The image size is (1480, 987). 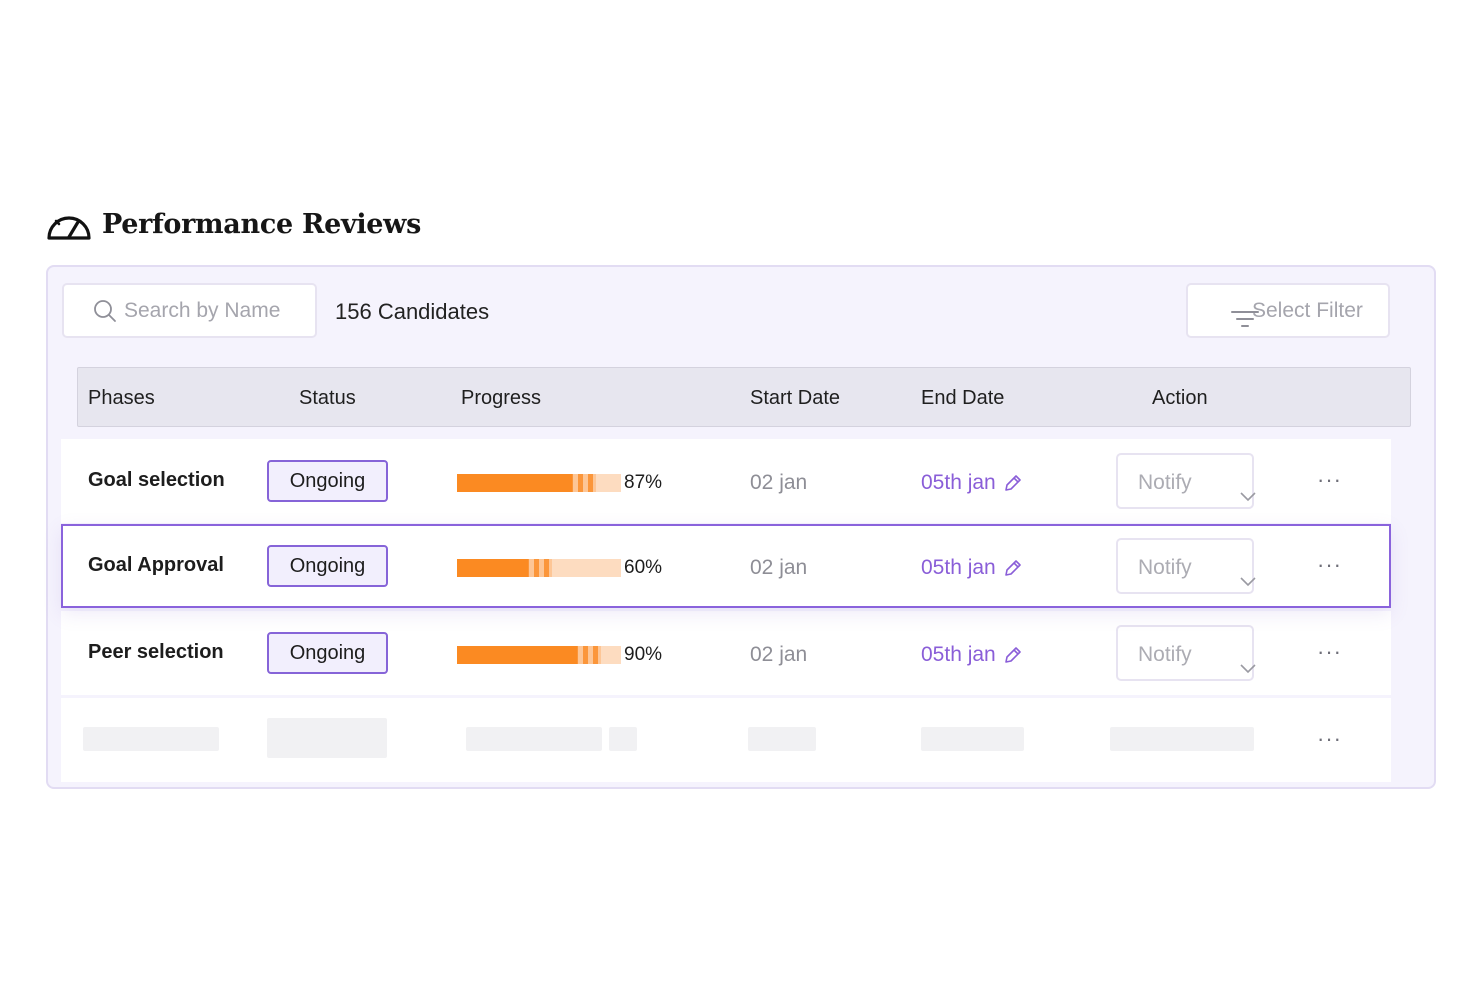 What do you see at coordinates (726, 740) in the screenshot?
I see `skeleton-row: ···` at bounding box center [726, 740].